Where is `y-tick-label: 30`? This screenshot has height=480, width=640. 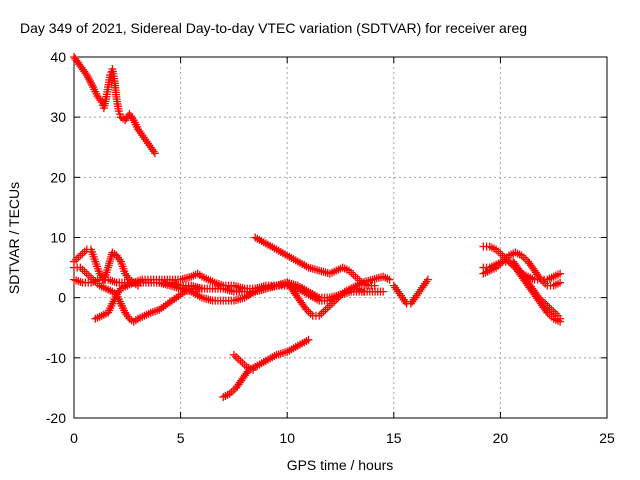
y-tick-label: 30 is located at coordinates (58, 117).